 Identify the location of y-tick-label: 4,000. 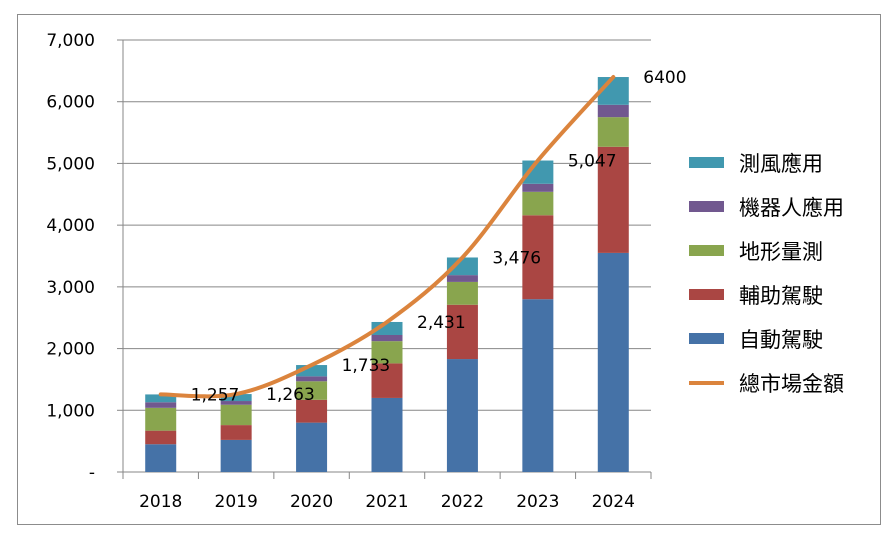
(70, 226).